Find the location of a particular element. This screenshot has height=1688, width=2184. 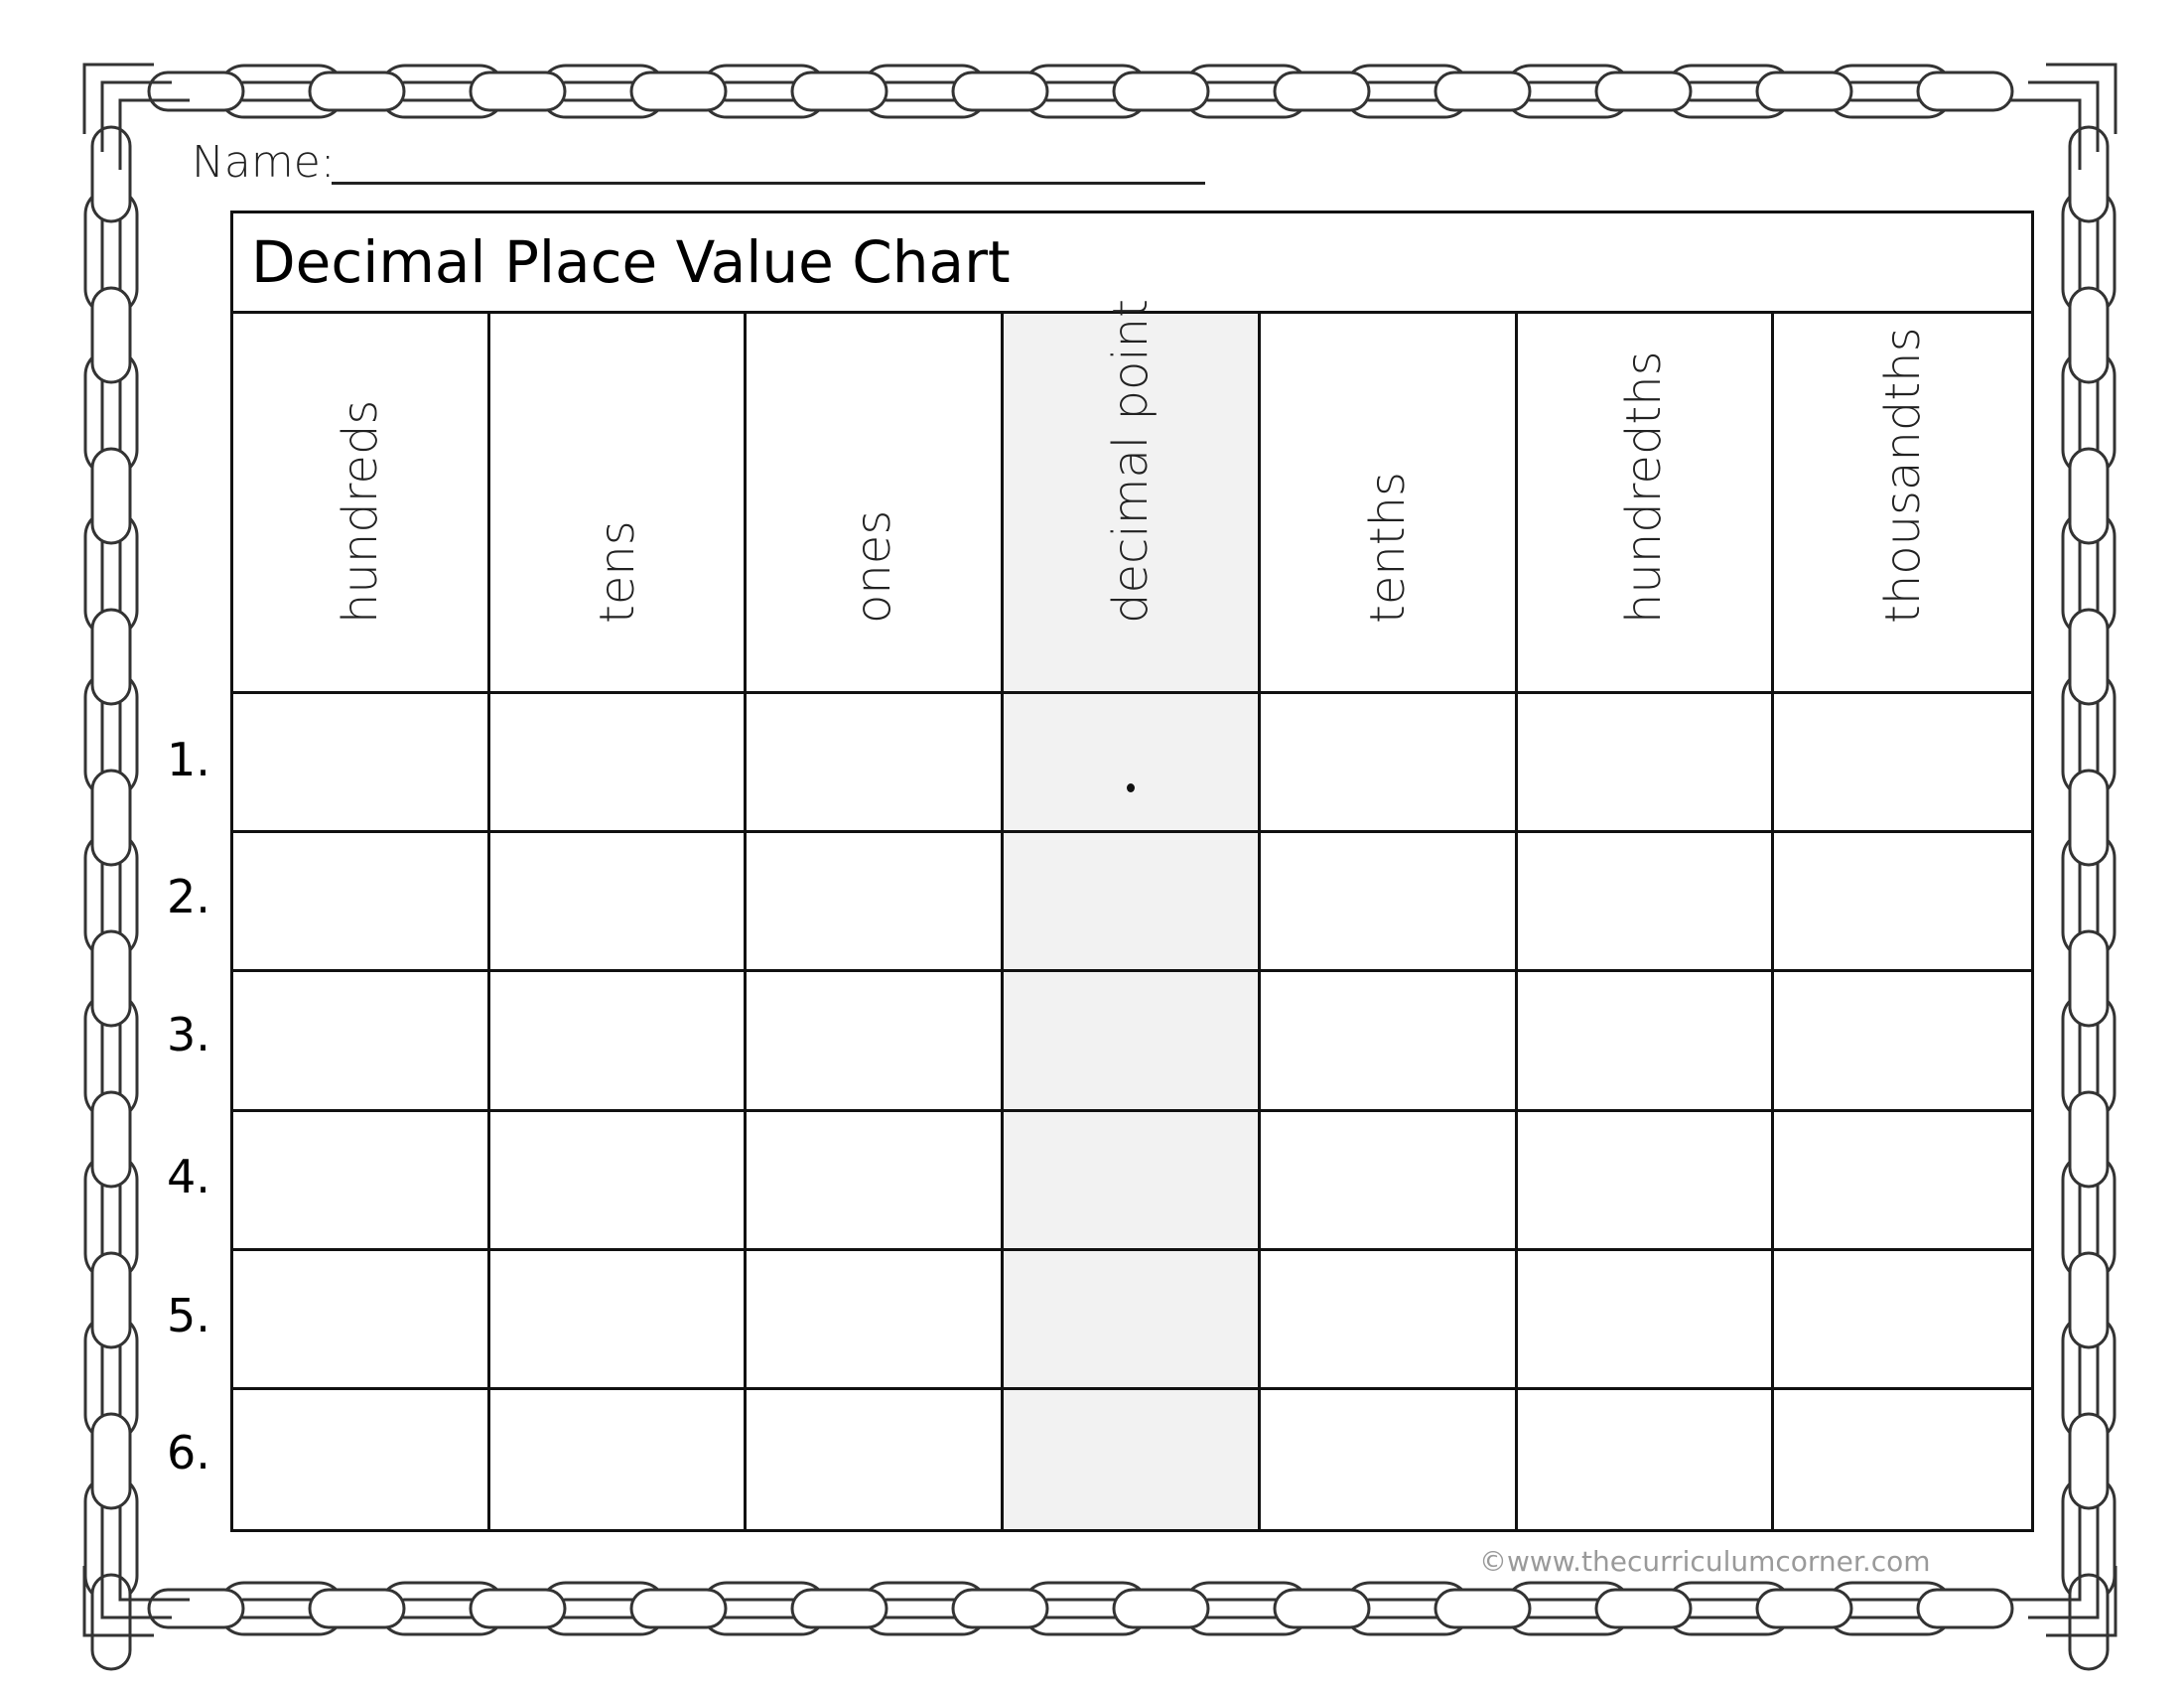

decimal-point-mark is located at coordinates (1130, 787).